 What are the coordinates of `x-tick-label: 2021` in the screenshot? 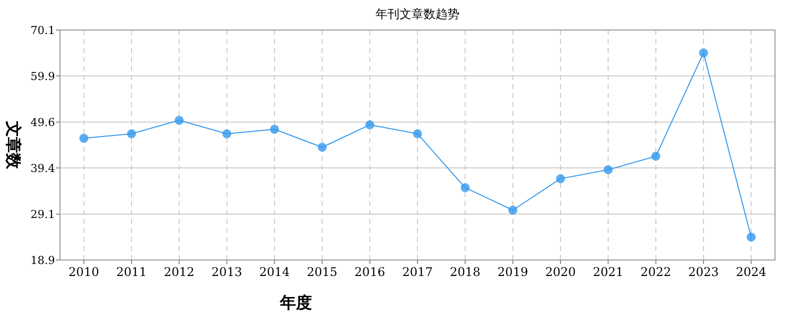 It's located at (608, 272).